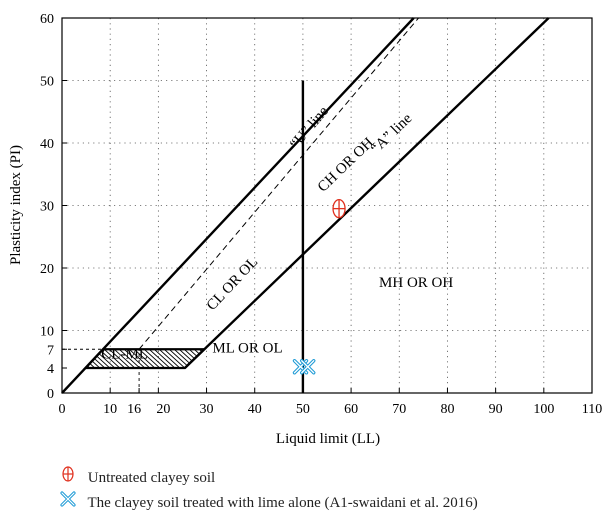 The height and width of the screenshot is (516, 606). I want to click on y-tick-label: 7, so click(50, 350).